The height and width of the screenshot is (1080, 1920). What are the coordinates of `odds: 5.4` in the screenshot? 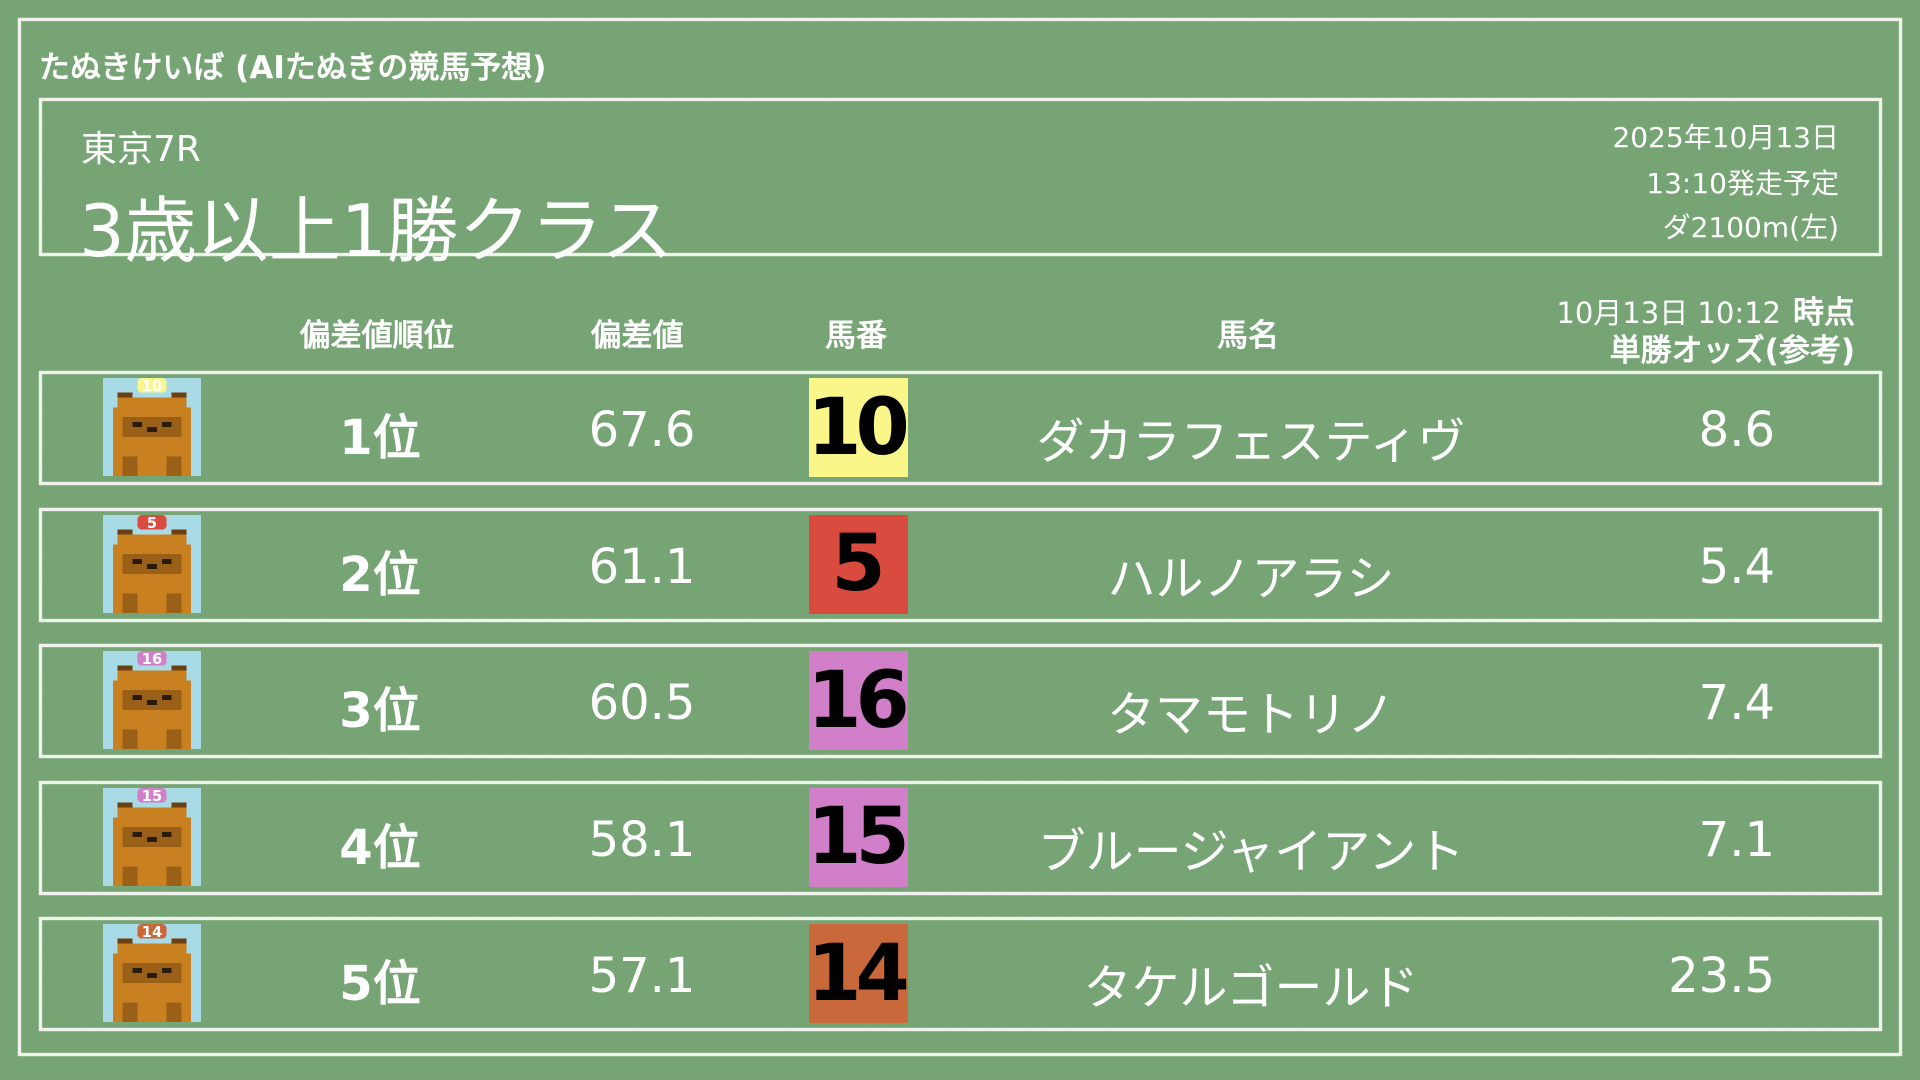 It's located at (1736, 566).